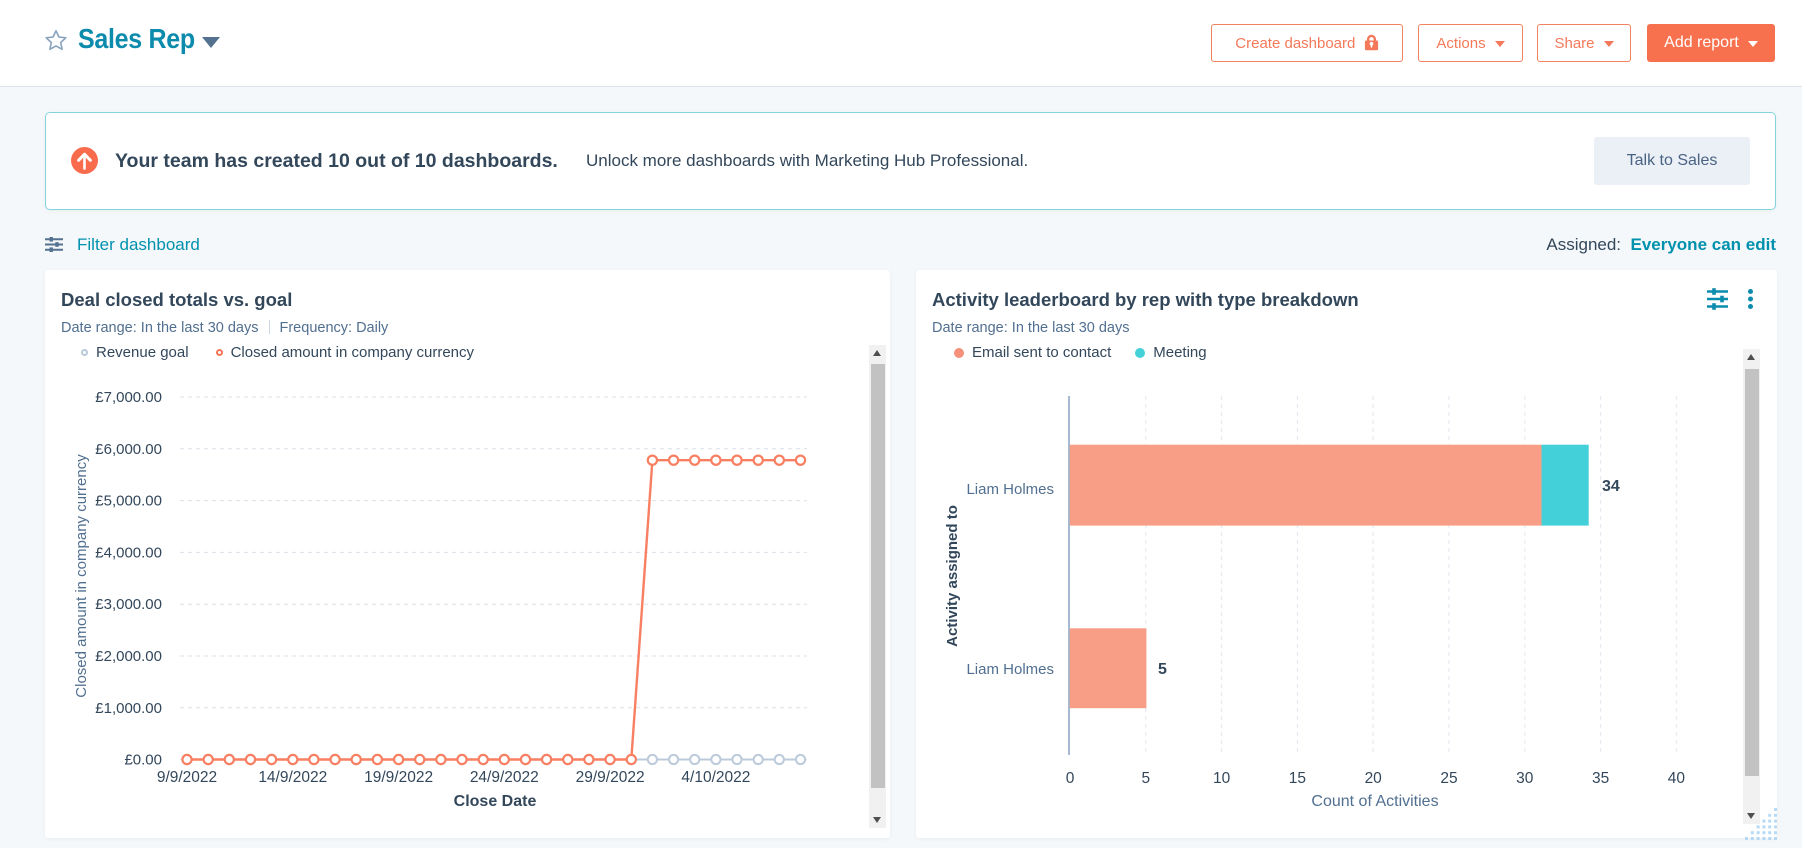  I want to click on svg-text: 10, so click(1222, 778).